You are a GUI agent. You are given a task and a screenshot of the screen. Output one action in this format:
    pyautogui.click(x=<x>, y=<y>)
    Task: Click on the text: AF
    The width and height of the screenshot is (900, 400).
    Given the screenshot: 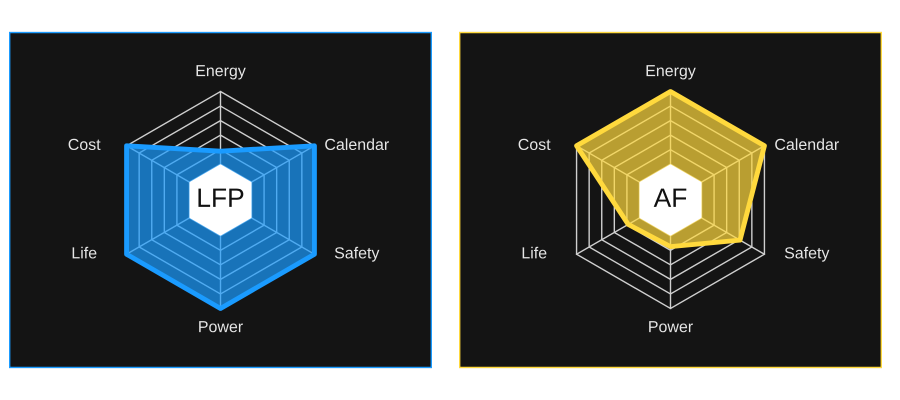 What is the action you would take?
    pyautogui.click(x=670, y=197)
    